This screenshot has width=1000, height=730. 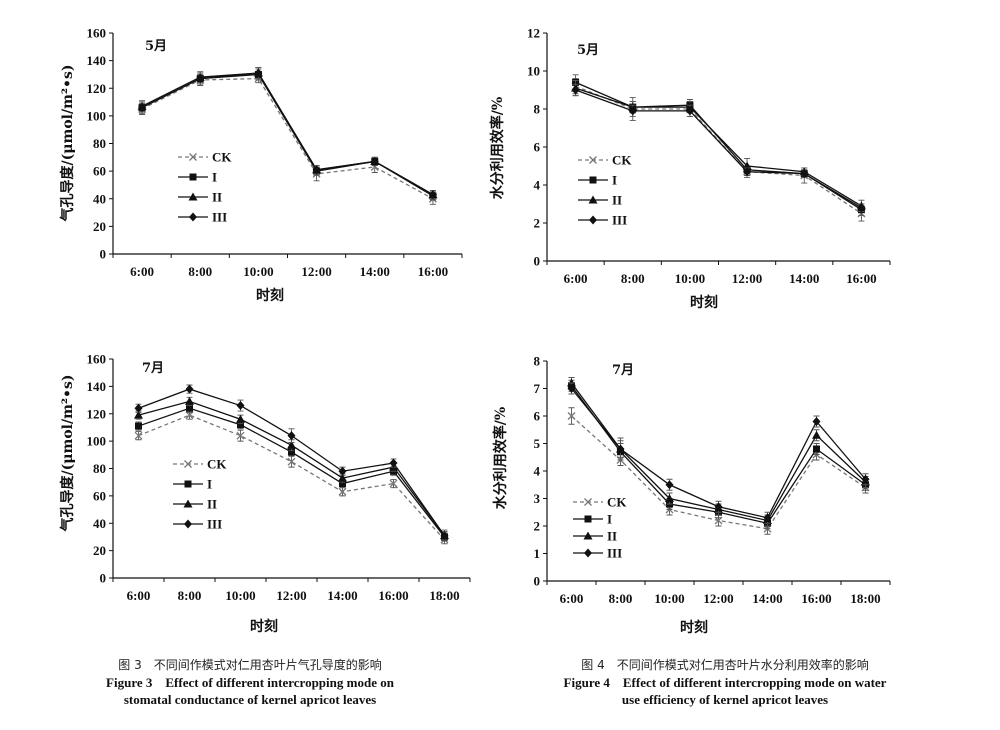 What do you see at coordinates (533, 71) in the screenshot?
I see `y-tick-label: 10` at bounding box center [533, 71].